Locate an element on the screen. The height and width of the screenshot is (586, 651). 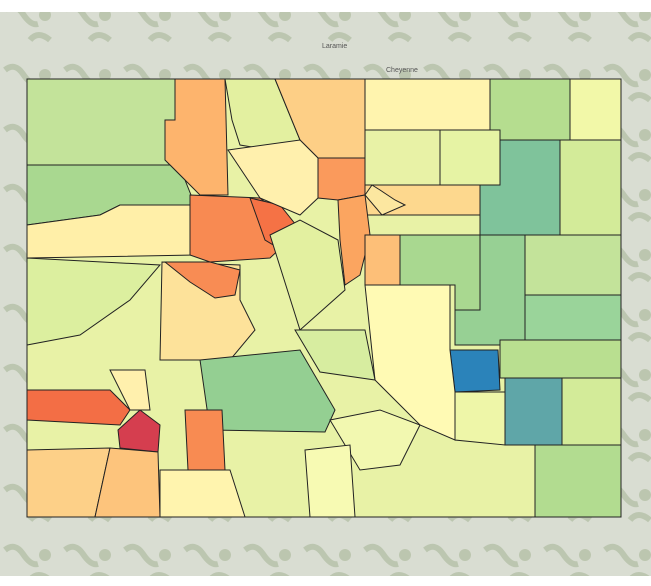
place-label: Laramie is located at coordinates (334, 46).